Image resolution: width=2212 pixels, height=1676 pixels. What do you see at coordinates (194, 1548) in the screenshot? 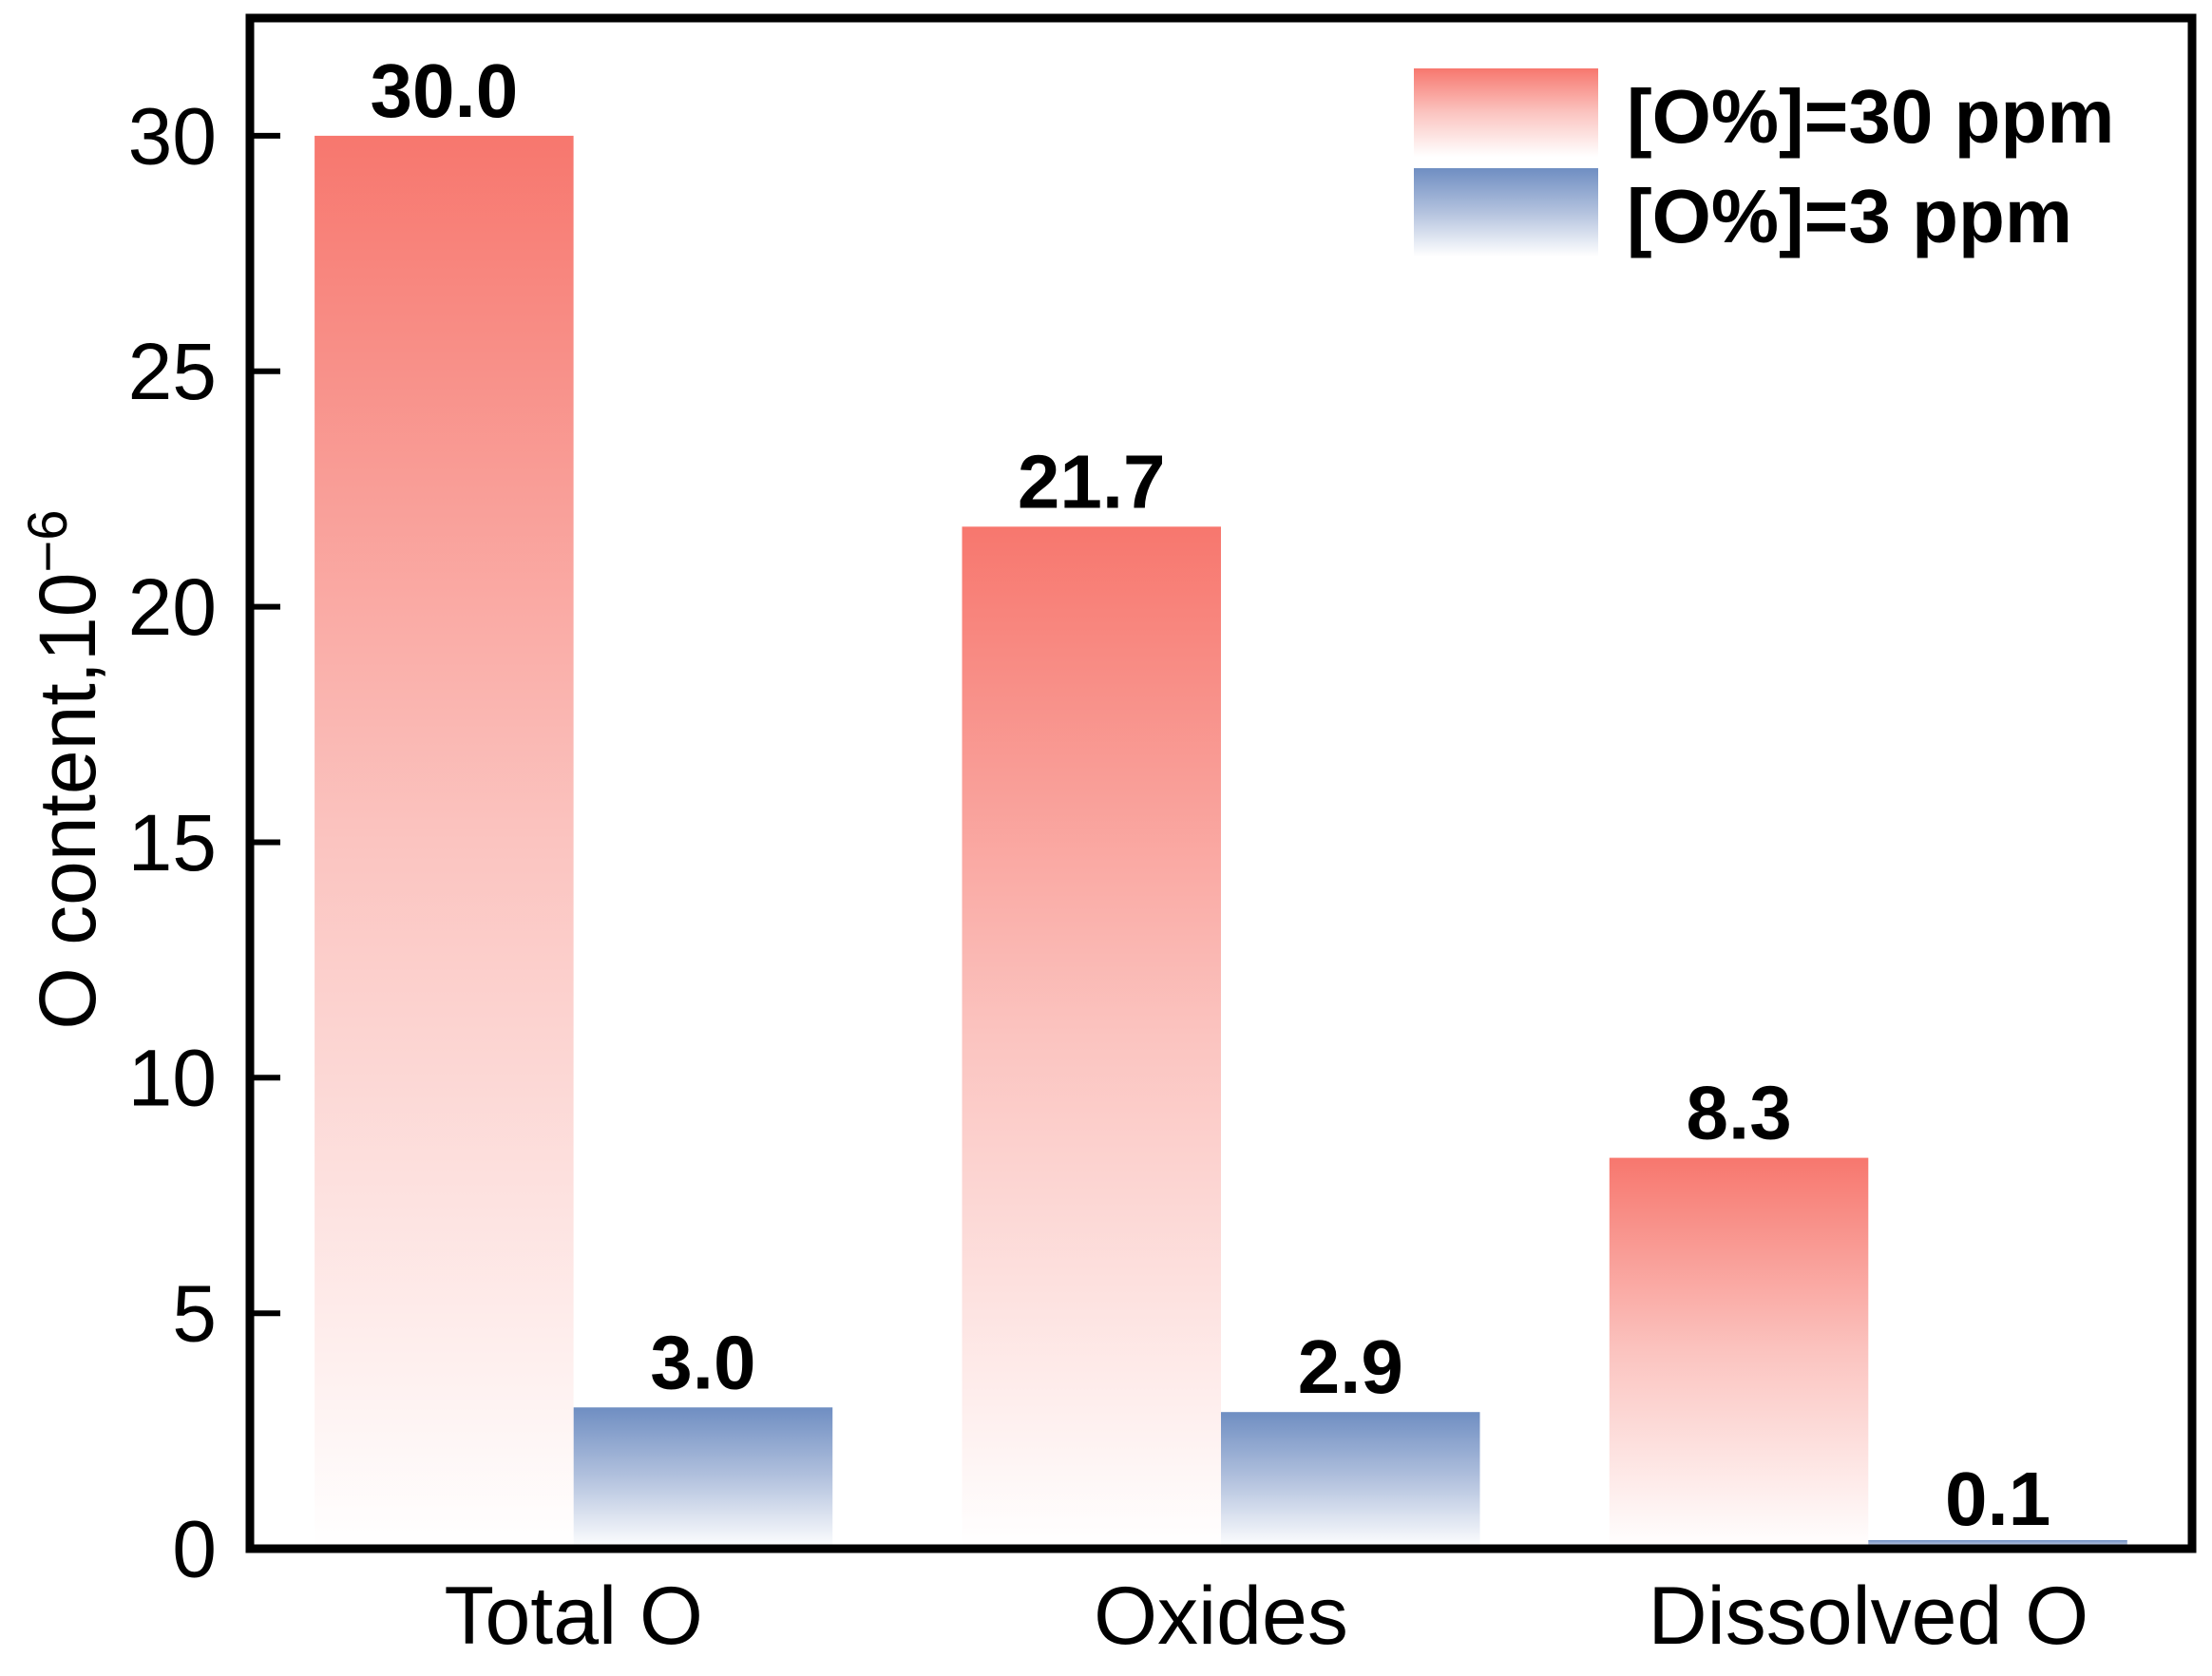
I see `y-tick-label: 0` at bounding box center [194, 1548].